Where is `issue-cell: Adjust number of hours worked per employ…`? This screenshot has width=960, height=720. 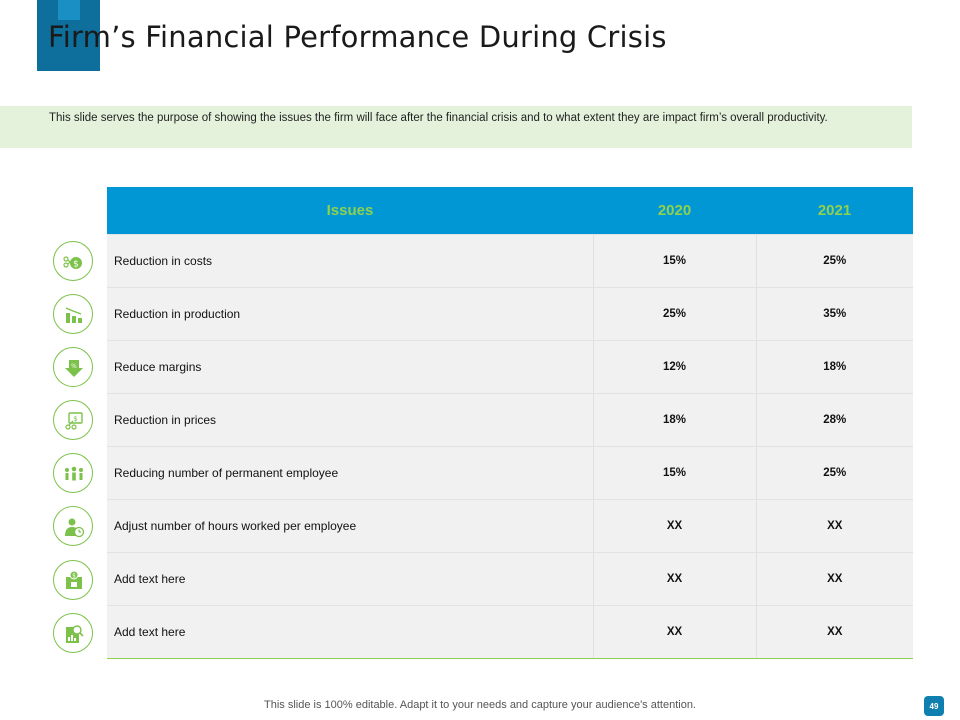 issue-cell: Adjust number of hours worked per employ… is located at coordinates (350, 526).